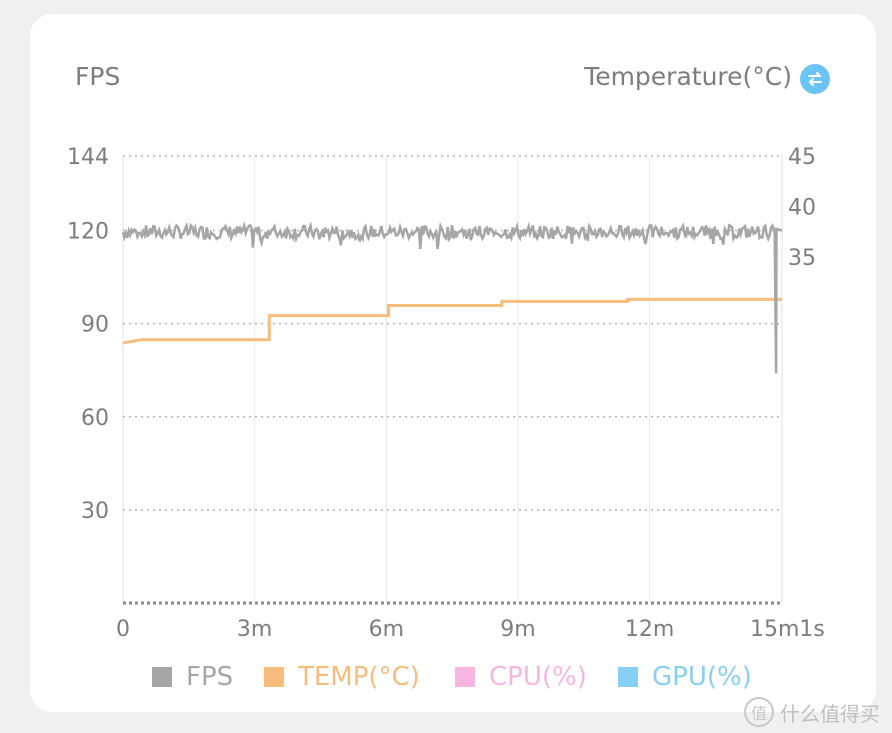 Image resolution: width=892 pixels, height=733 pixels. I want to click on legend-swatch-cpu, so click(465, 677).